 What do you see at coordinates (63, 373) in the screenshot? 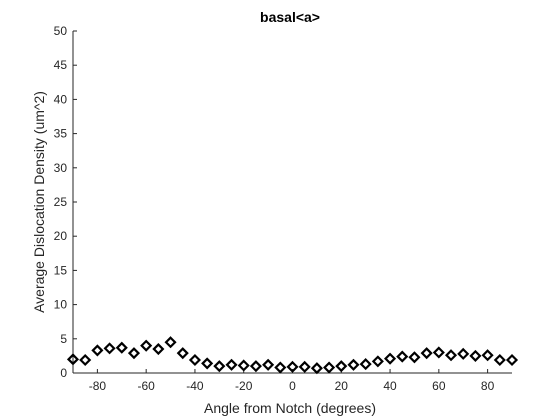
I see `y-tick-label: 0` at bounding box center [63, 373].